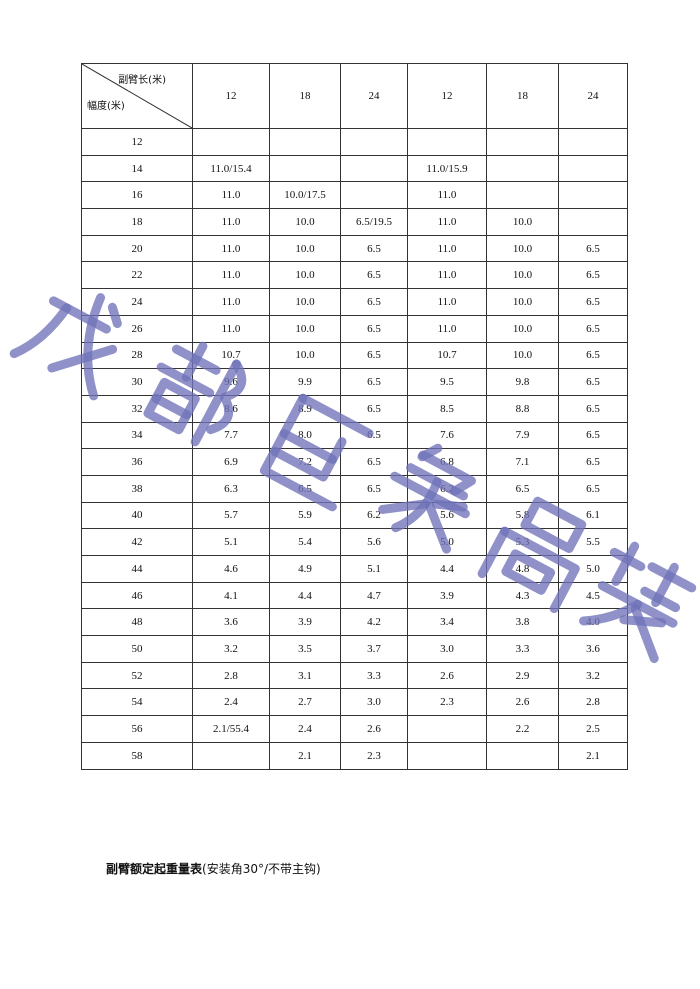 The image size is (700, 989). Describe the element at coordinates (231, 649) in the screenshot. I see `capacity-cell: 3.2` at that location.